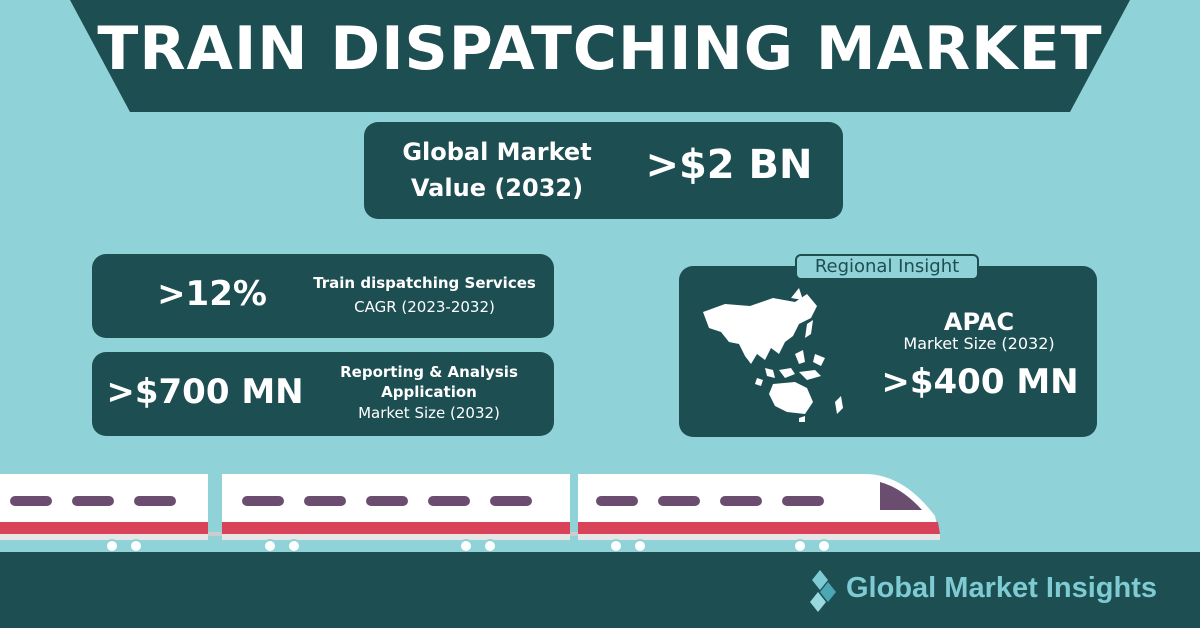  Describe the element at coordinates (979, 343) in the screenshot. I see `region-subtitle: Market Size (2032)` at that location.